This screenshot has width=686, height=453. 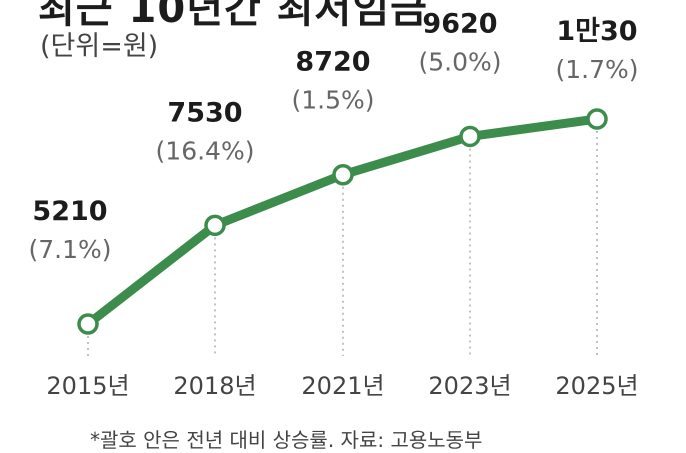 I want to click on data-value-label: 7530, so click(x=204, y=112).